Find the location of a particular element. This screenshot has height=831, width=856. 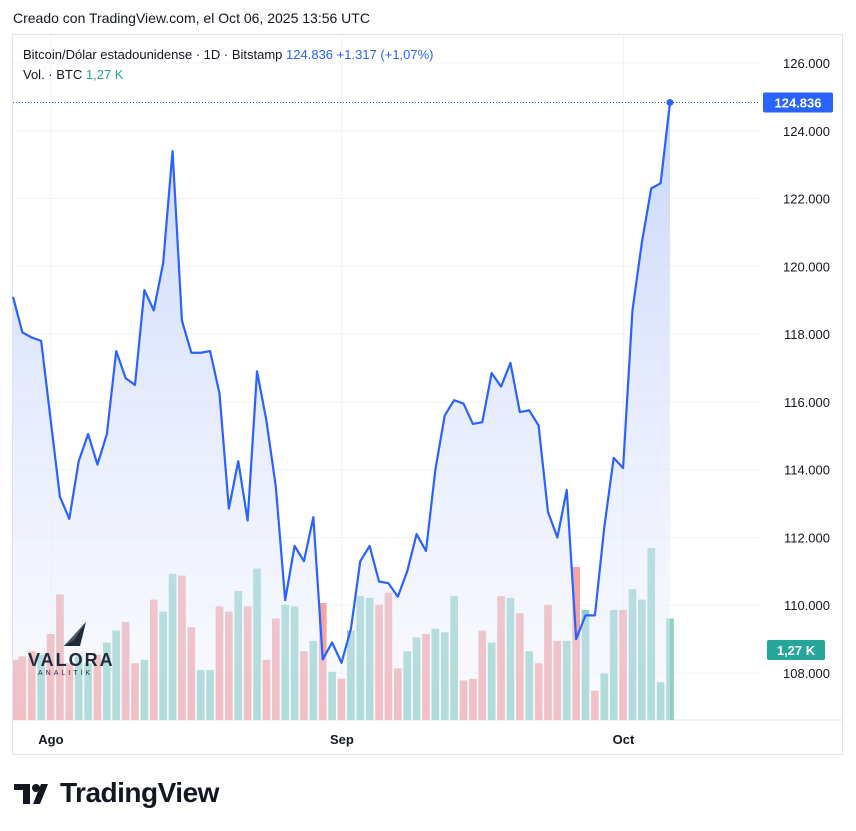

y-tick-label: 126.000 is located at coordinates (806, 63).